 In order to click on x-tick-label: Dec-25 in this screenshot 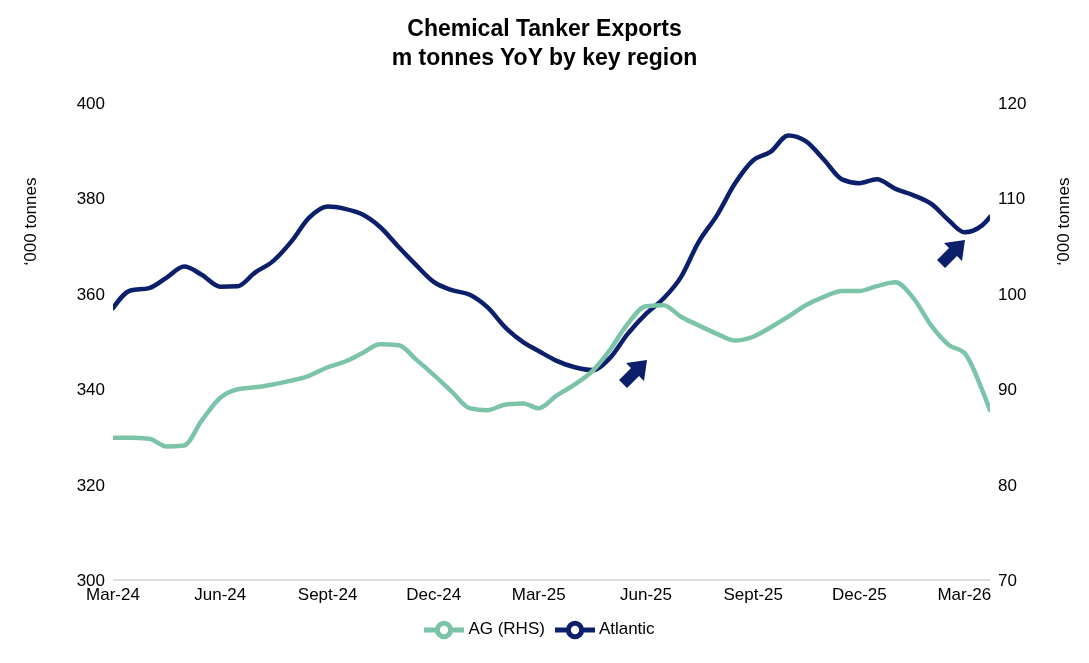, I will do `click(859, 595)`.